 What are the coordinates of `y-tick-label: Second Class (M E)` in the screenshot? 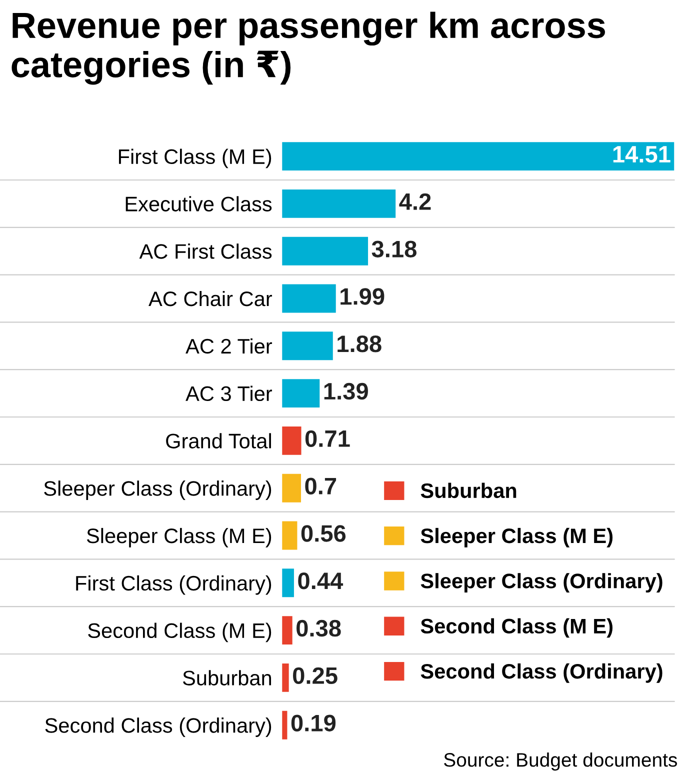 It's located at (180, 632).